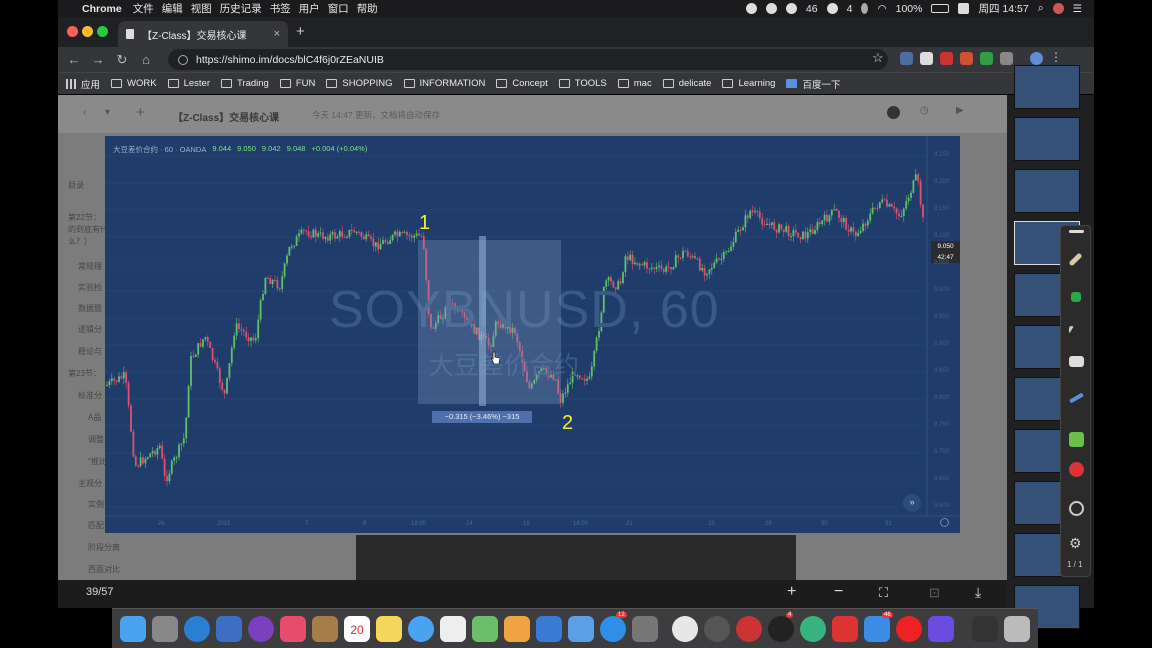  Describe the element at coordinates (1076, 231) in the screenshot. I see `collapse-icon` at that location.